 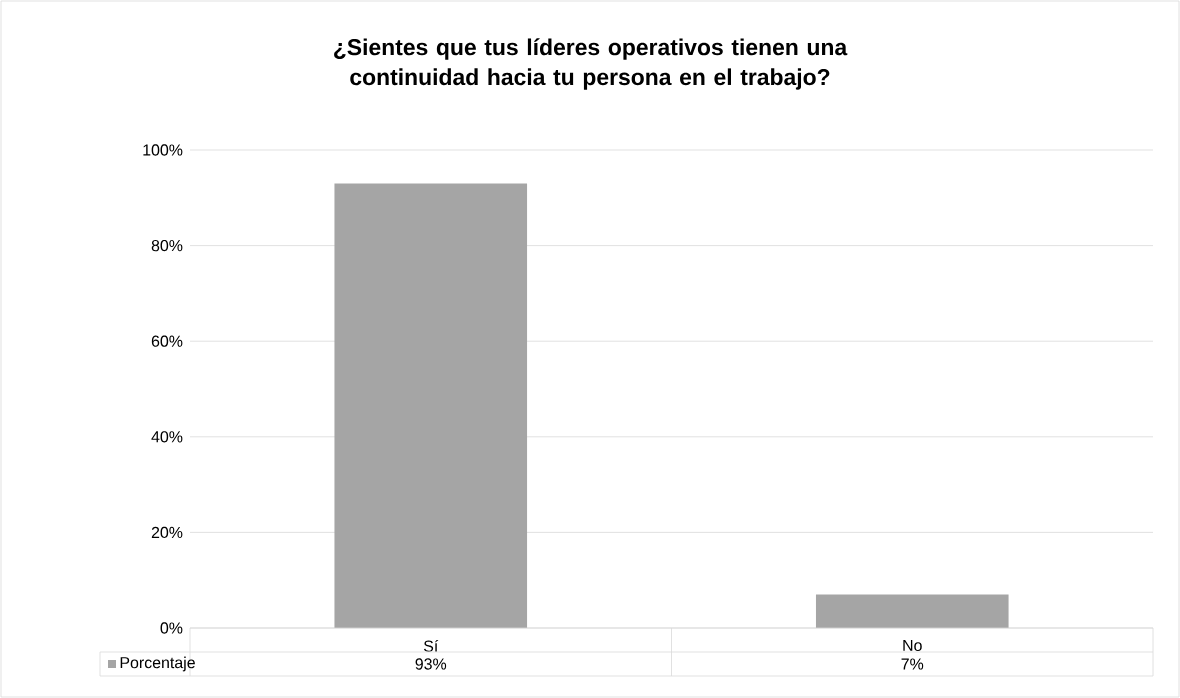 What do you see at coordinates (167, 437) in the screenshot?
I see `y-tick-label: 40%` at bounding box center [167, 437].